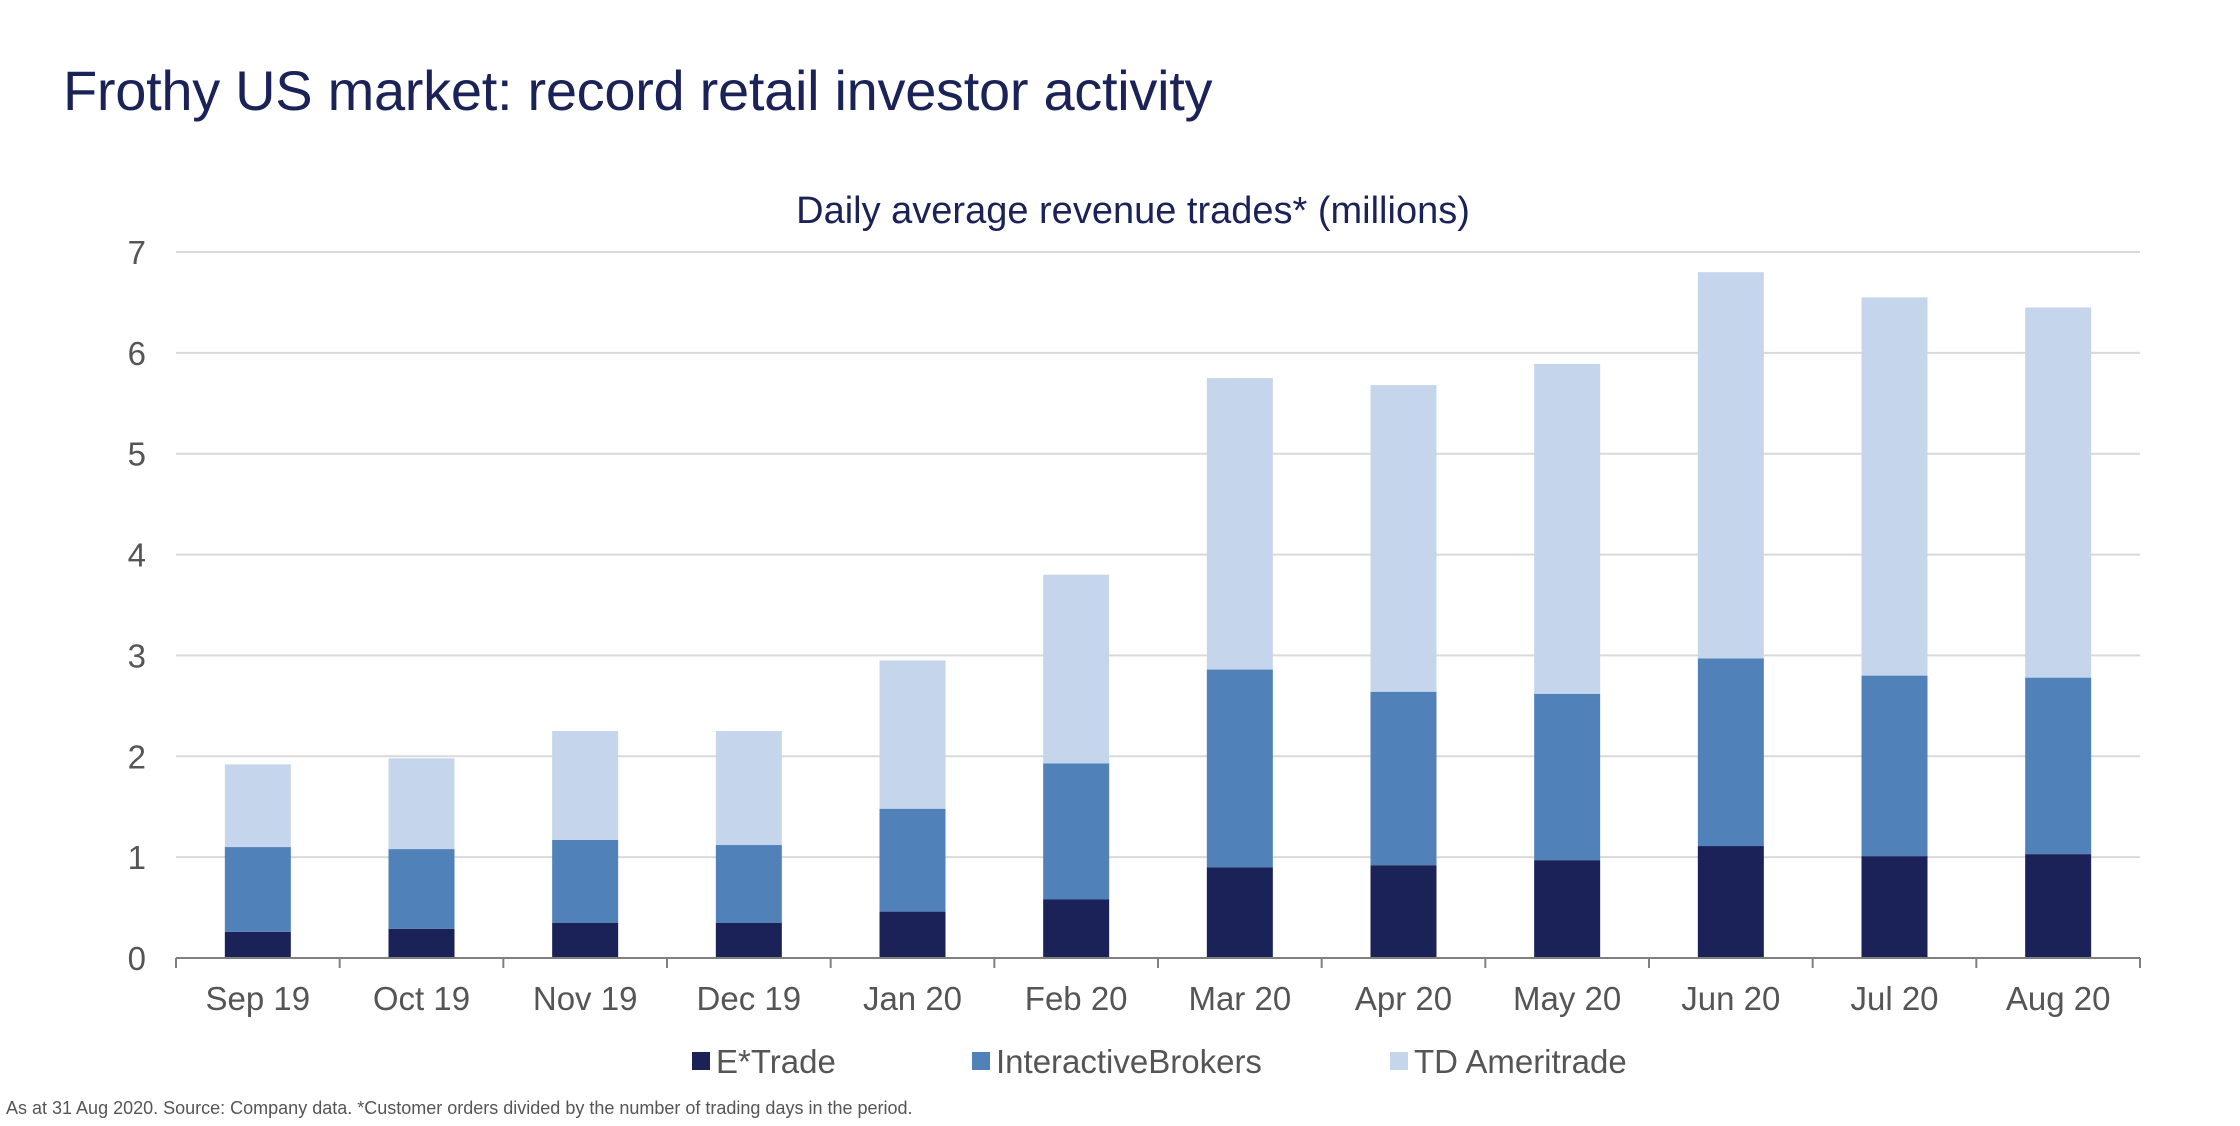 The image size is (2240, 1126). Describe the element at coordinates (1730, 998) in the screenshot. I see `x-tick-label: Jun 20` at that location.